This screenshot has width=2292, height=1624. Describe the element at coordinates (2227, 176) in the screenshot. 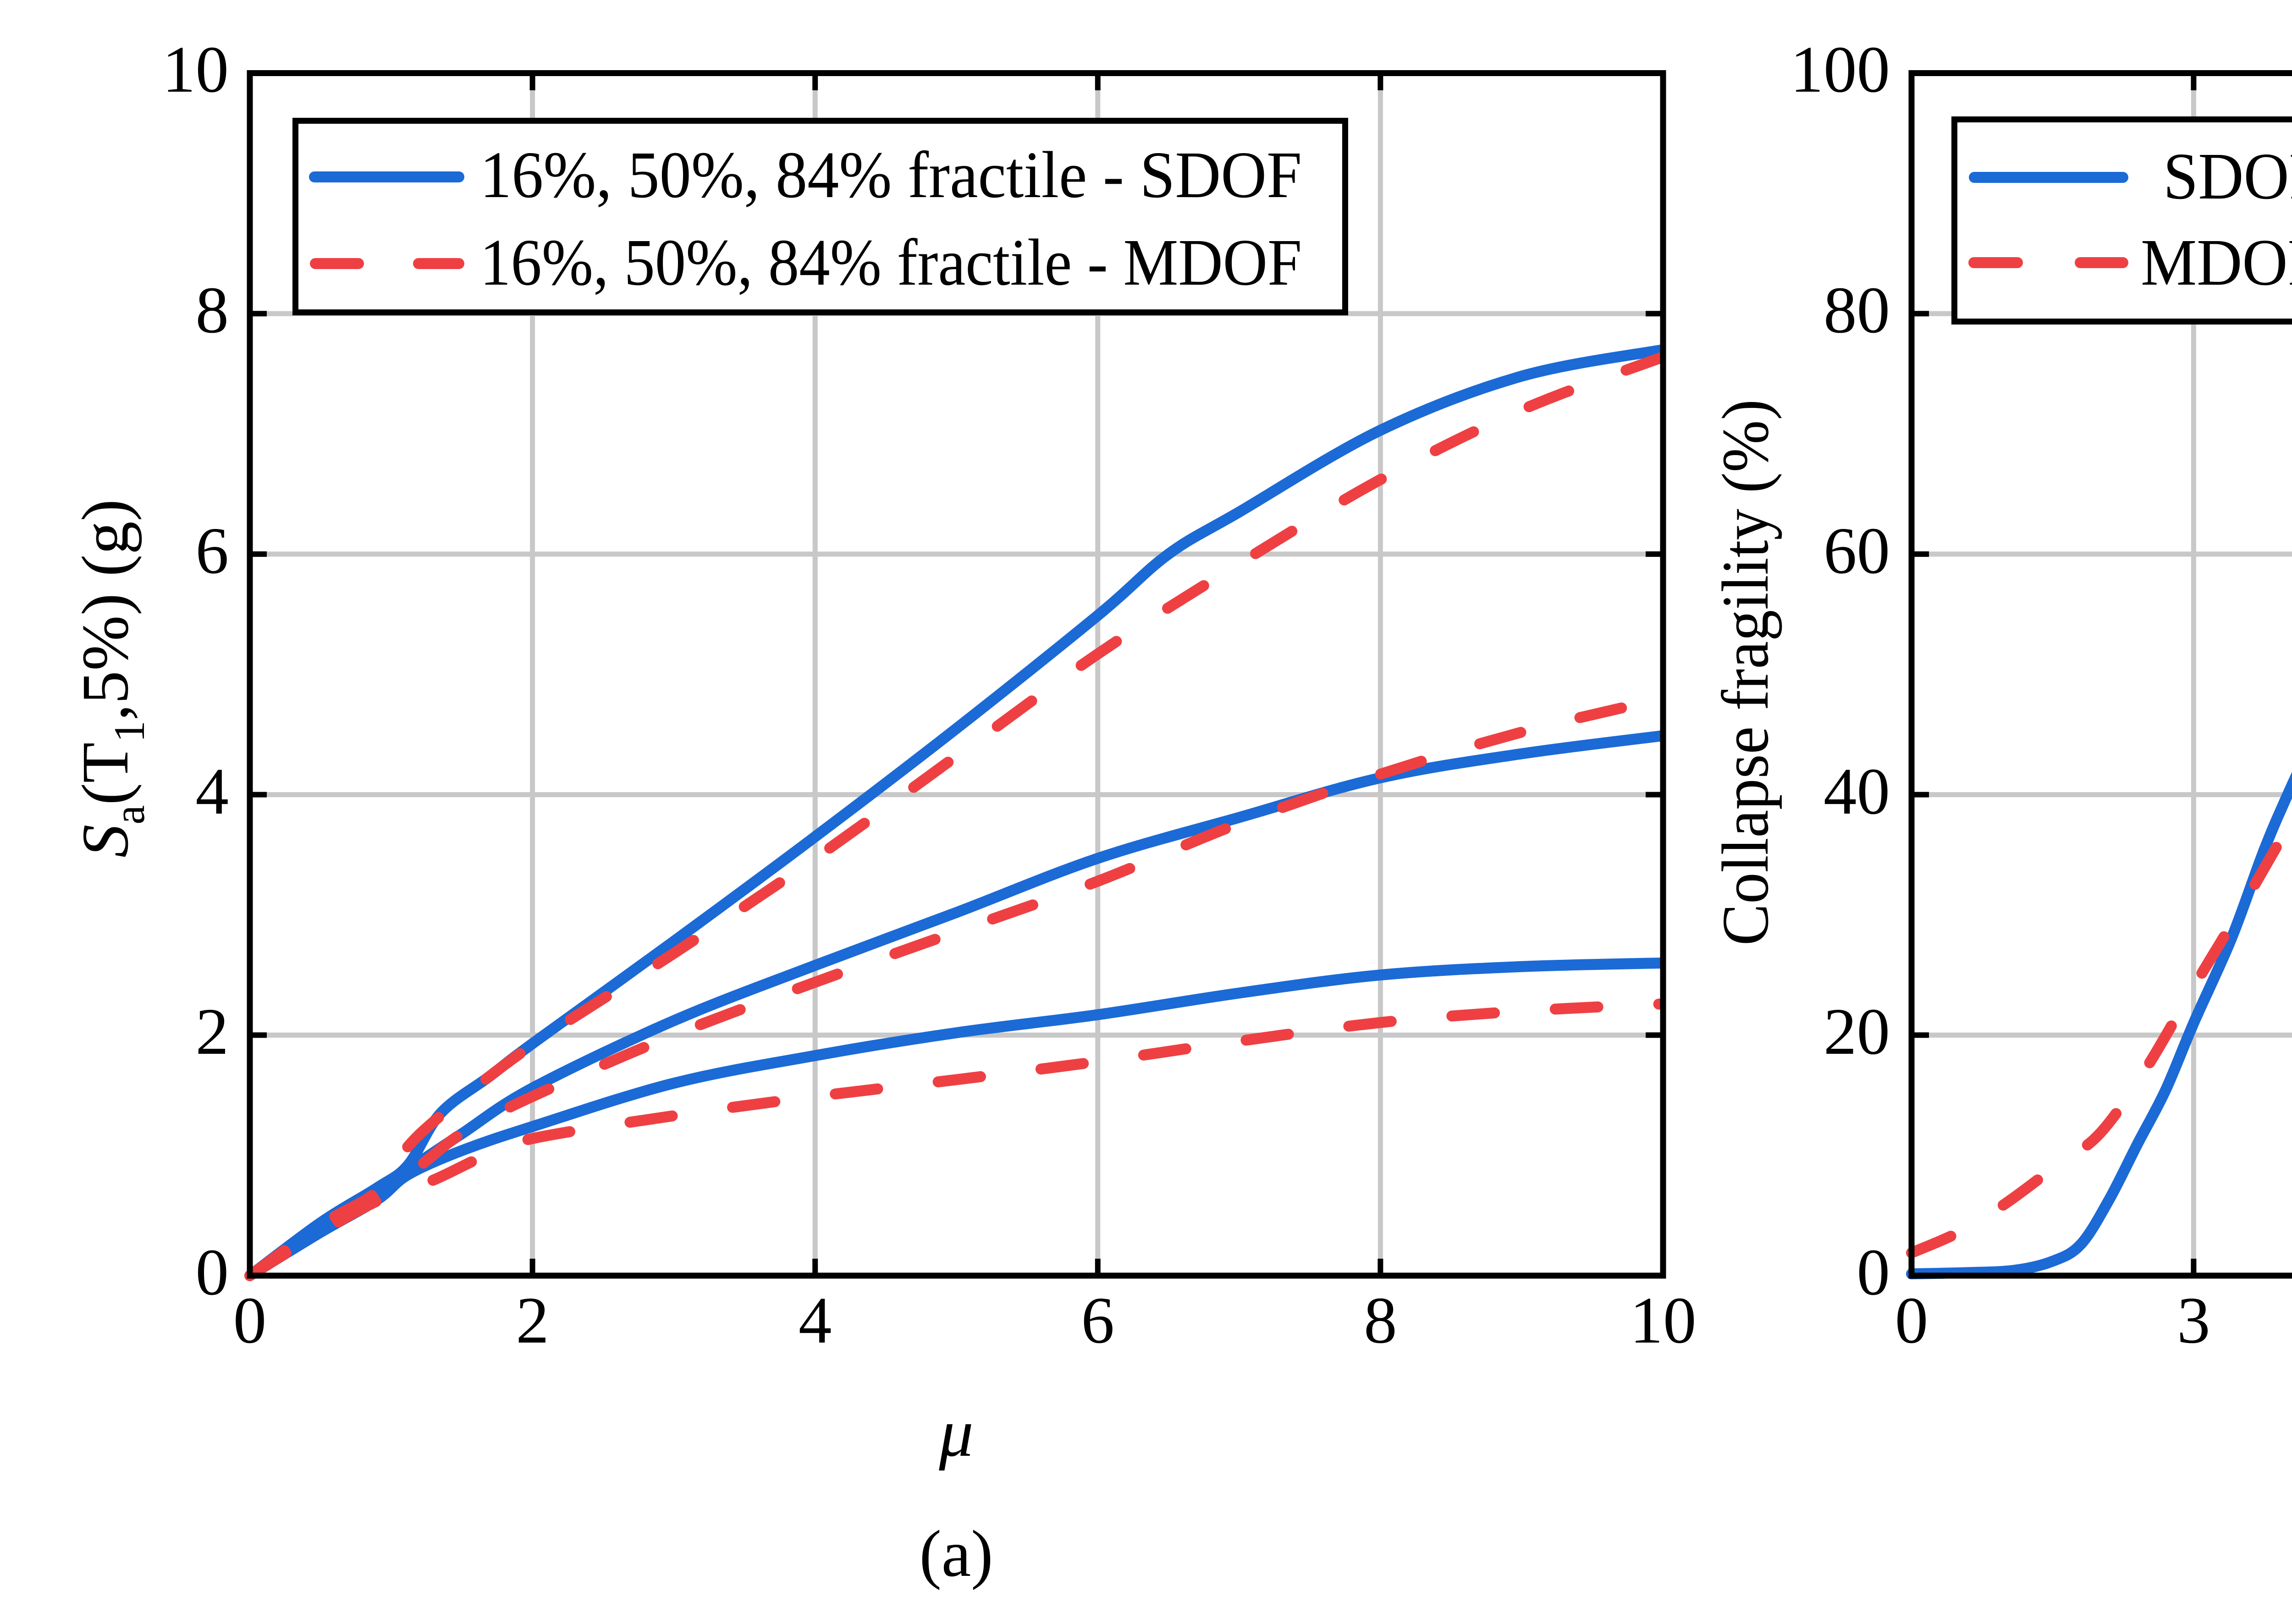

I see `svg-text: SDOF` at that location.